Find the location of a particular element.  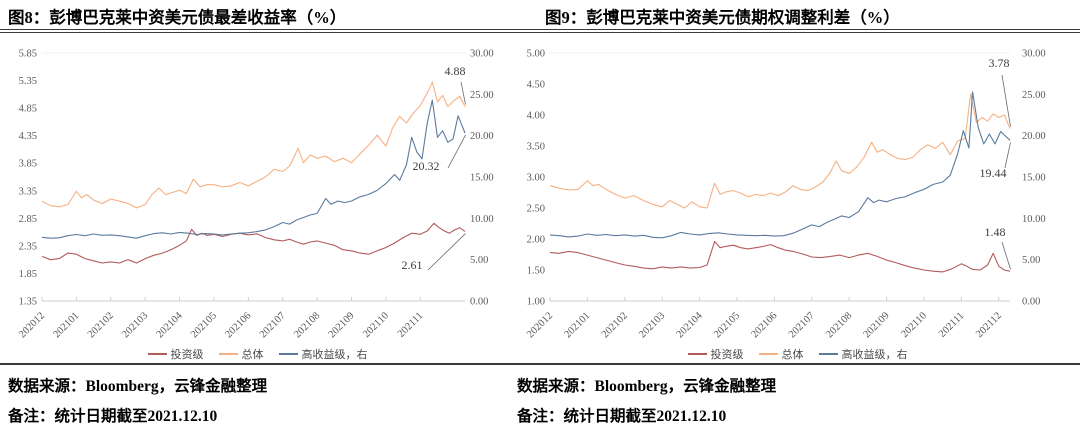

left-axis-tick-label: 2.00 is located at coordinates (536, 240).